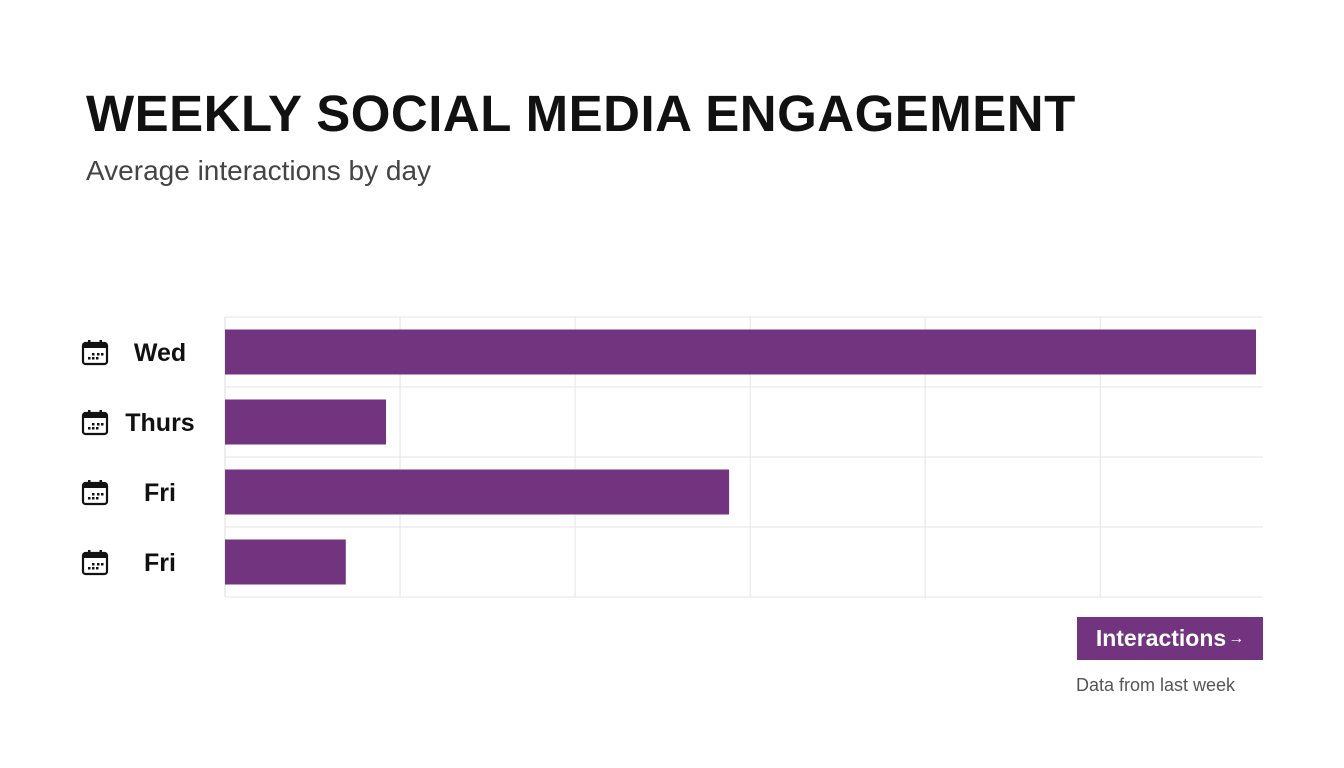  Describe the element at coordinates (306, 422) in the screenshot. I see `bar-thurs` at that location.